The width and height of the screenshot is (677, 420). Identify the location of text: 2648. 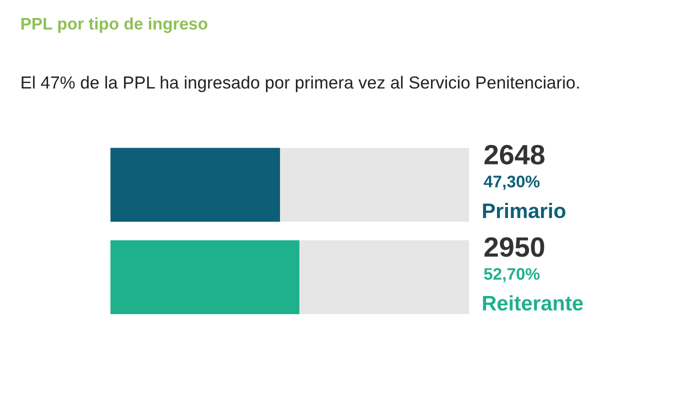
(514, 154).